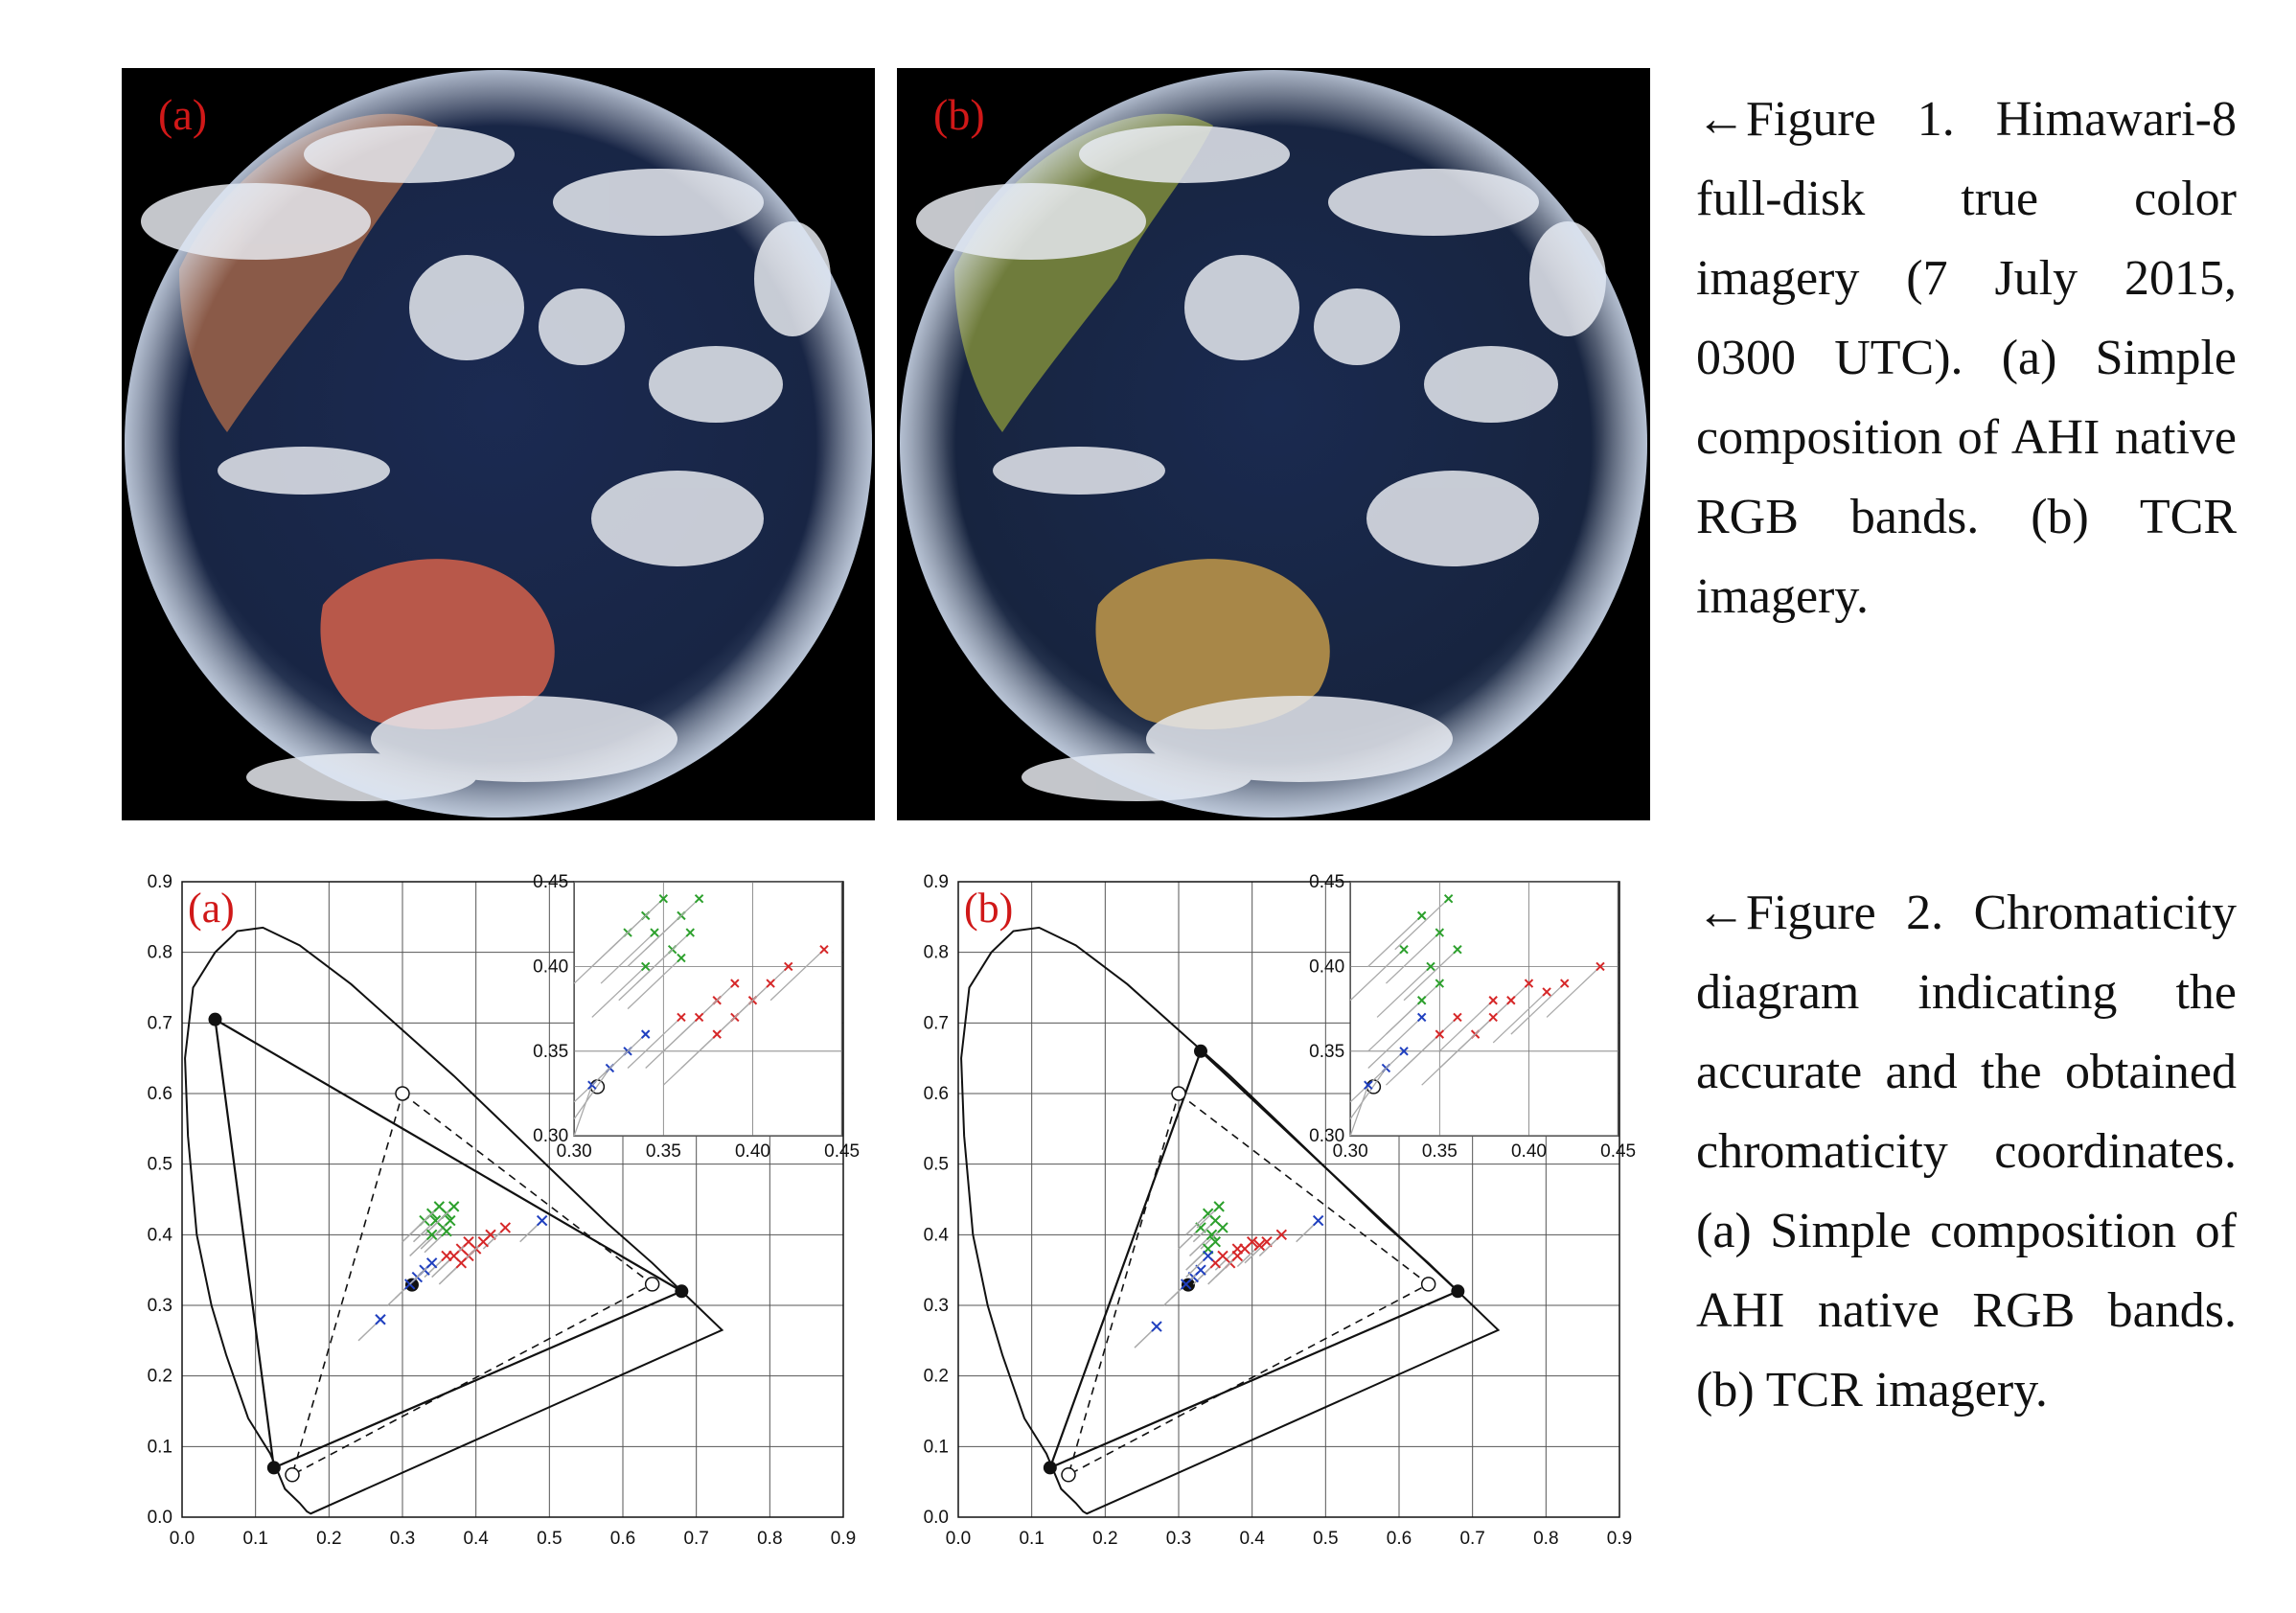 The image size is (2296, 1613). Describe the element at coordinates (682, 1291) in the screenshot. I see `gamut-vertex-filled` at that location.